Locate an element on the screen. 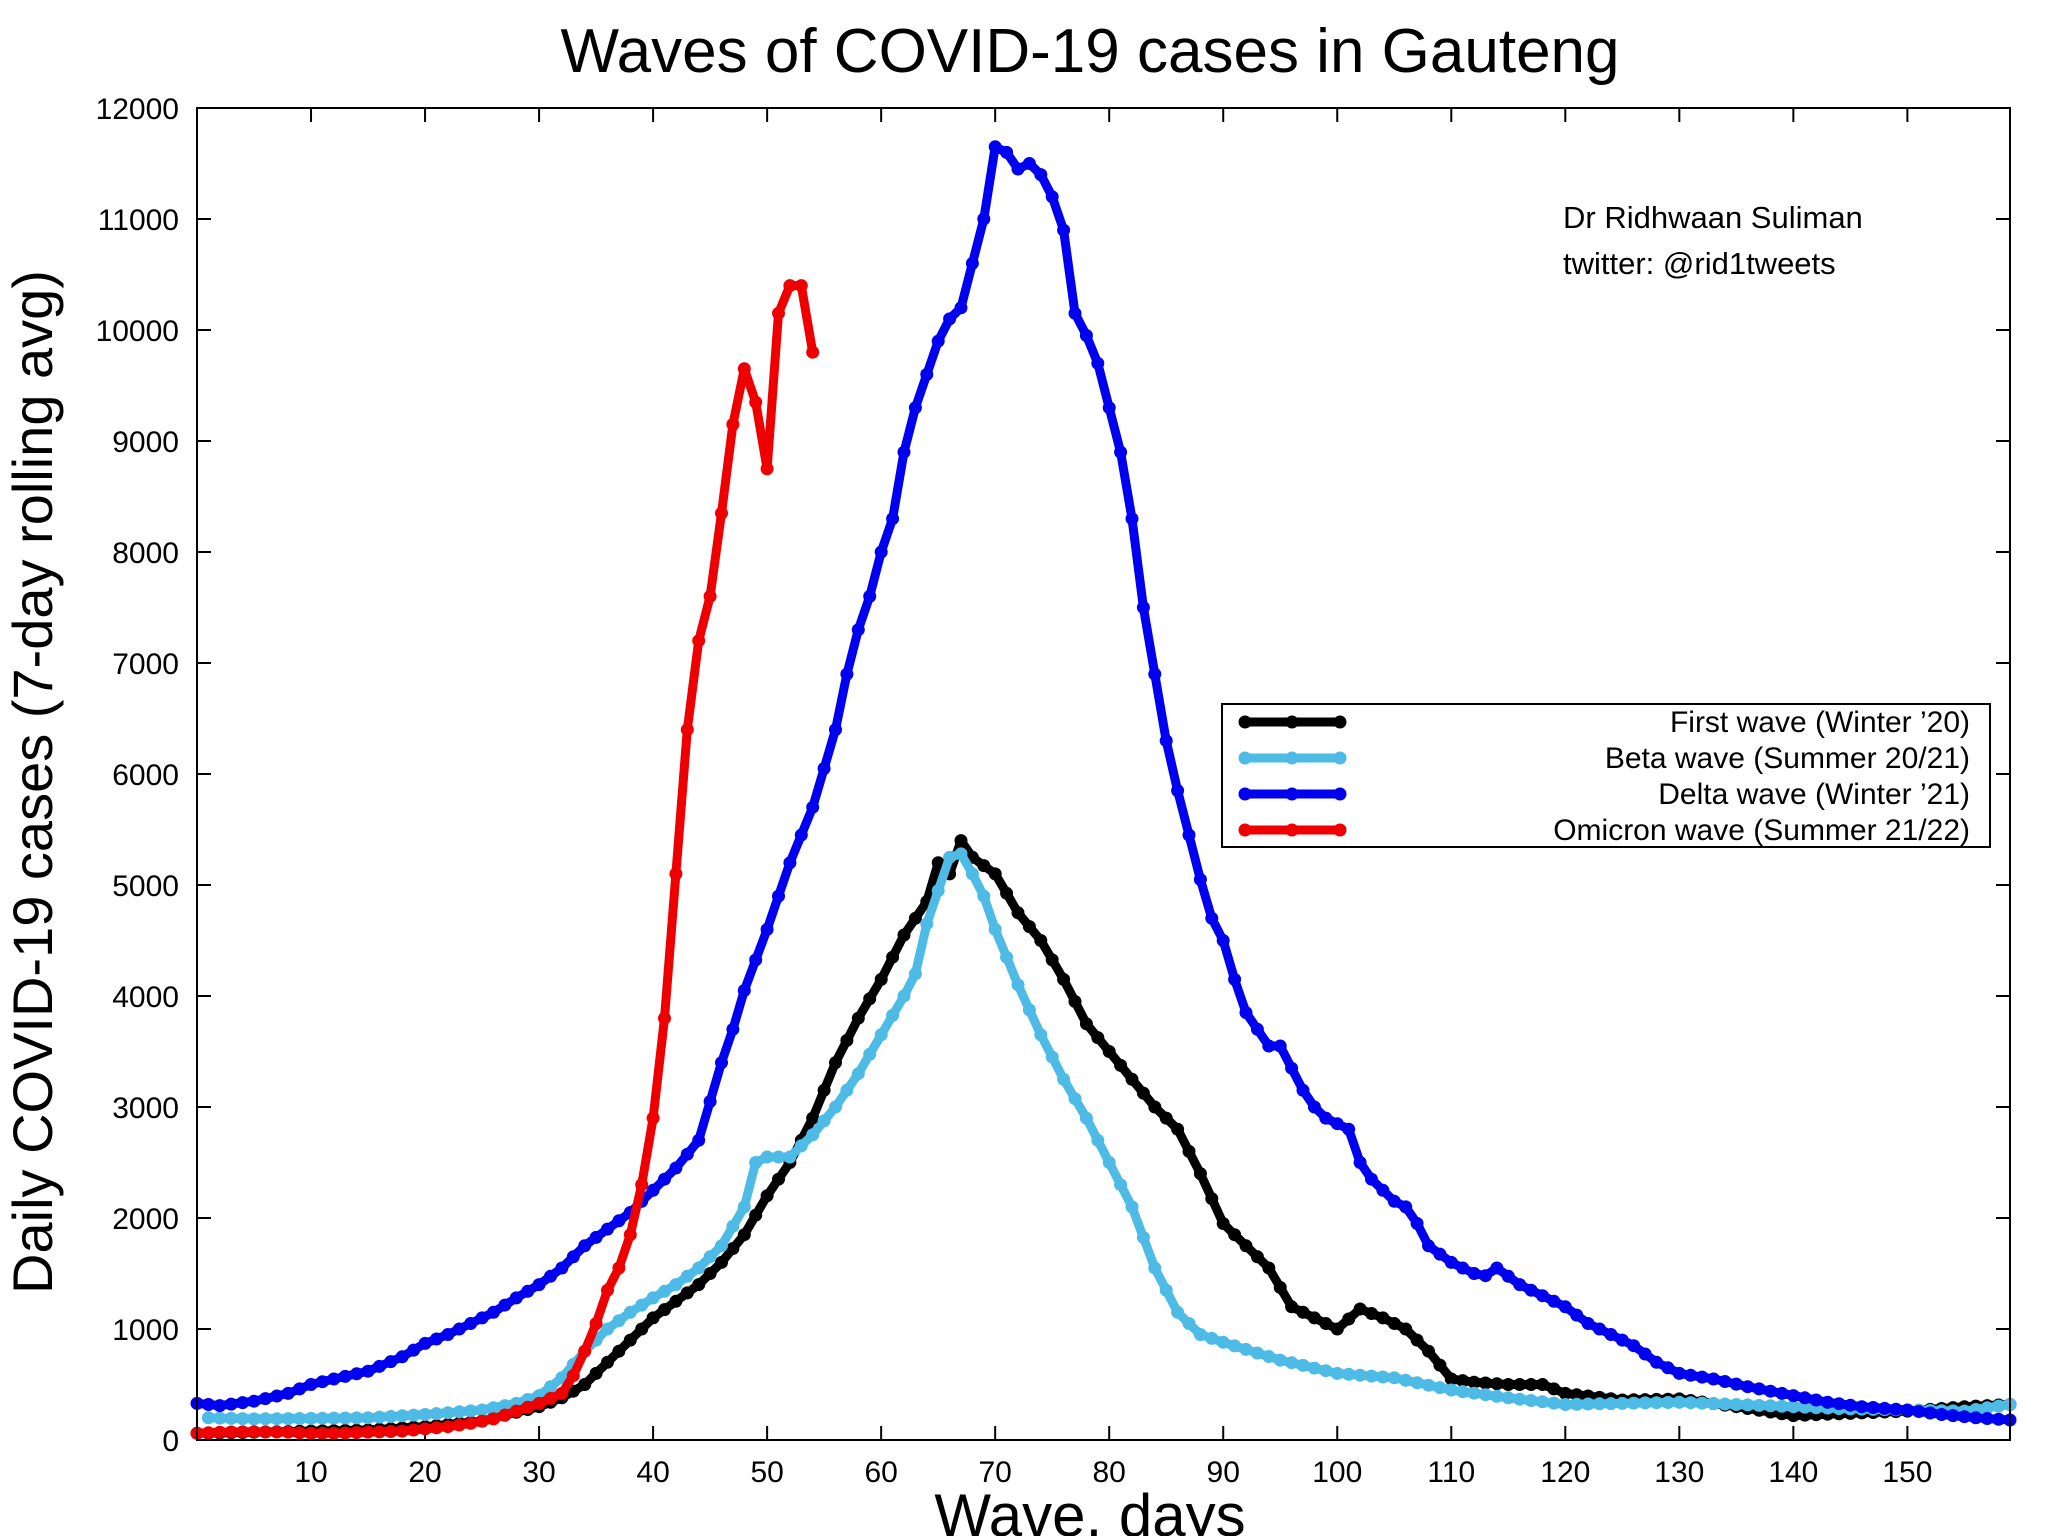 This screenshot has height=1536, width=2048. y-tick-label: 2000 is located at coordinates (145, 1219).